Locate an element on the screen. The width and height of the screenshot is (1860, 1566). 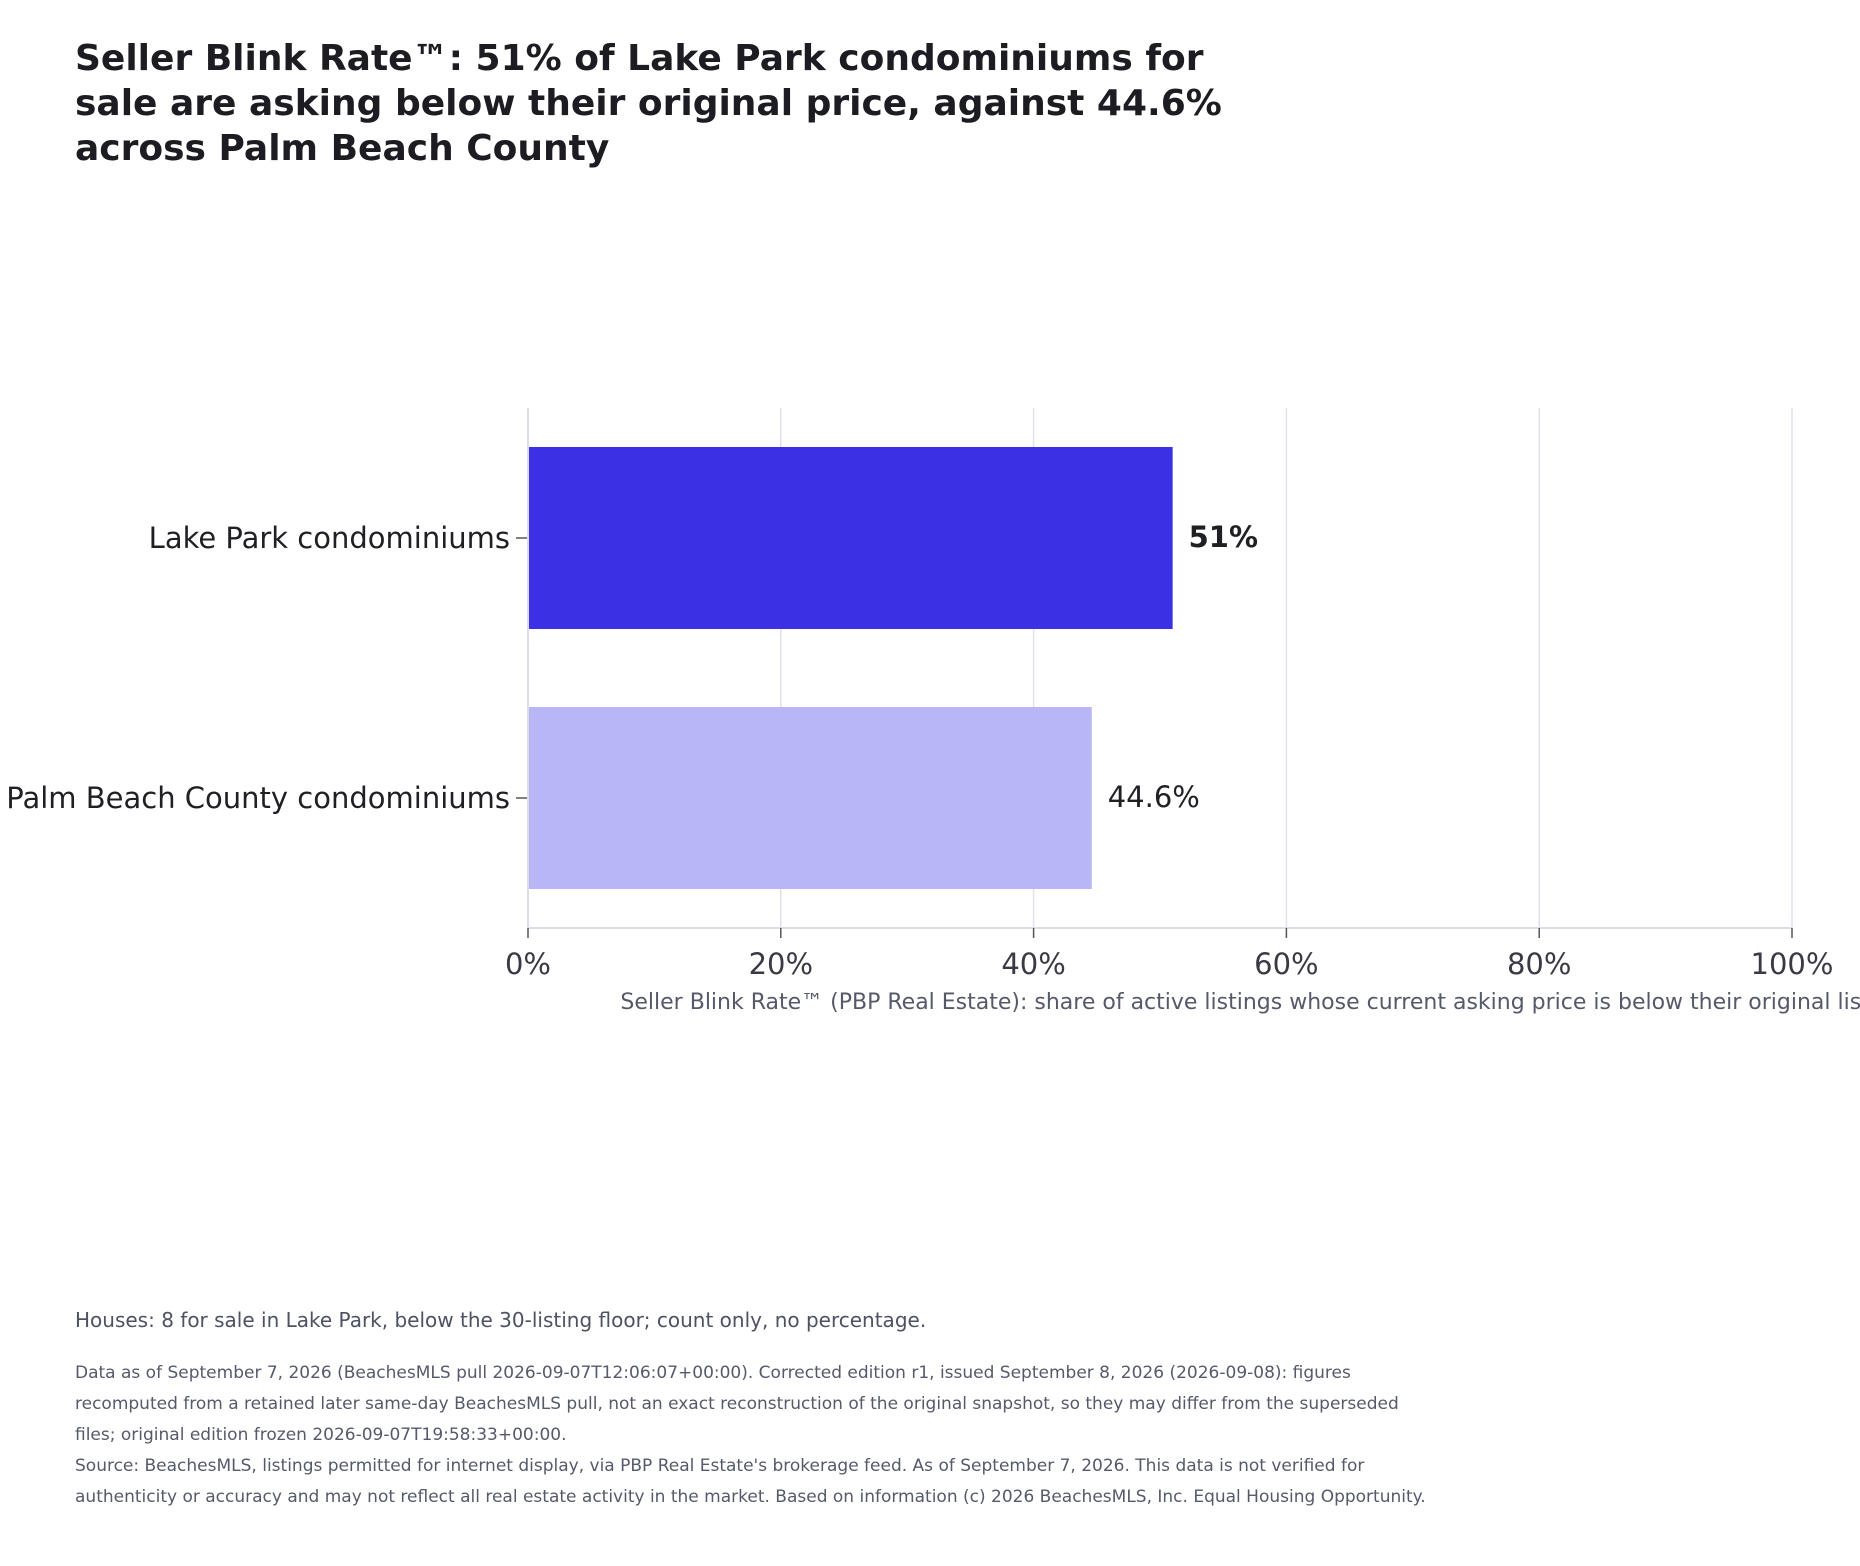
x-tick-label-20: 20% is located at coordinates (781, 964).